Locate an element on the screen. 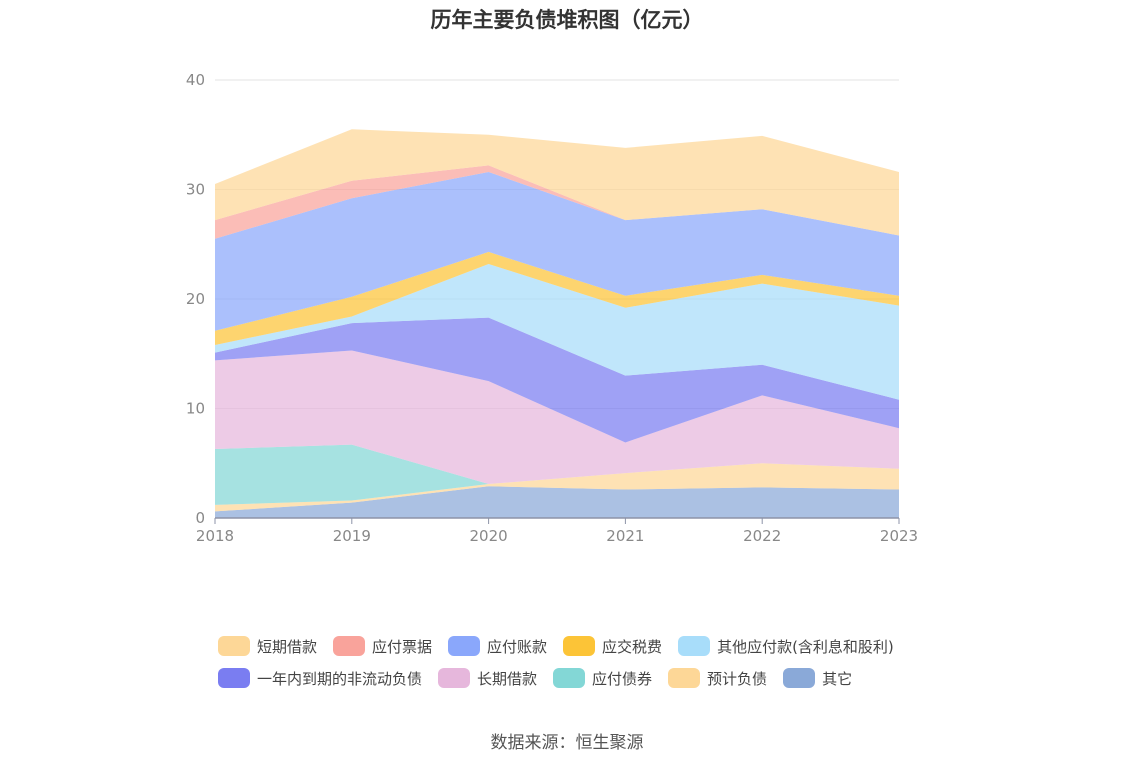  legend-item-应交税费: 应交税费 is located at coordinates (612, 646).